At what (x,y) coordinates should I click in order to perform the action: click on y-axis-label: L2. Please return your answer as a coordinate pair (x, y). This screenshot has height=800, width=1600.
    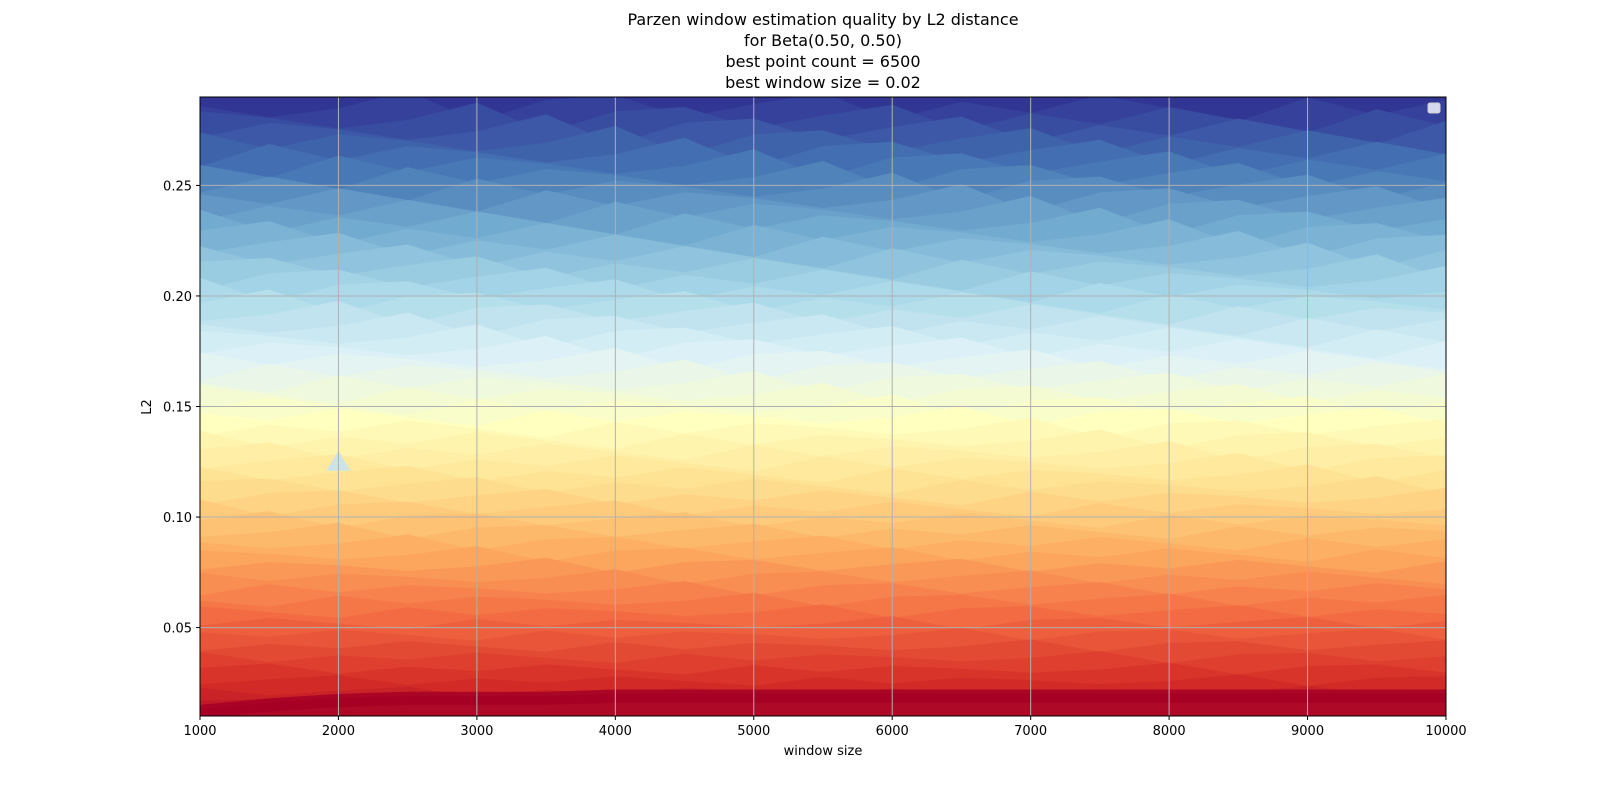
    Looking at the image, I should click on (147, 407).